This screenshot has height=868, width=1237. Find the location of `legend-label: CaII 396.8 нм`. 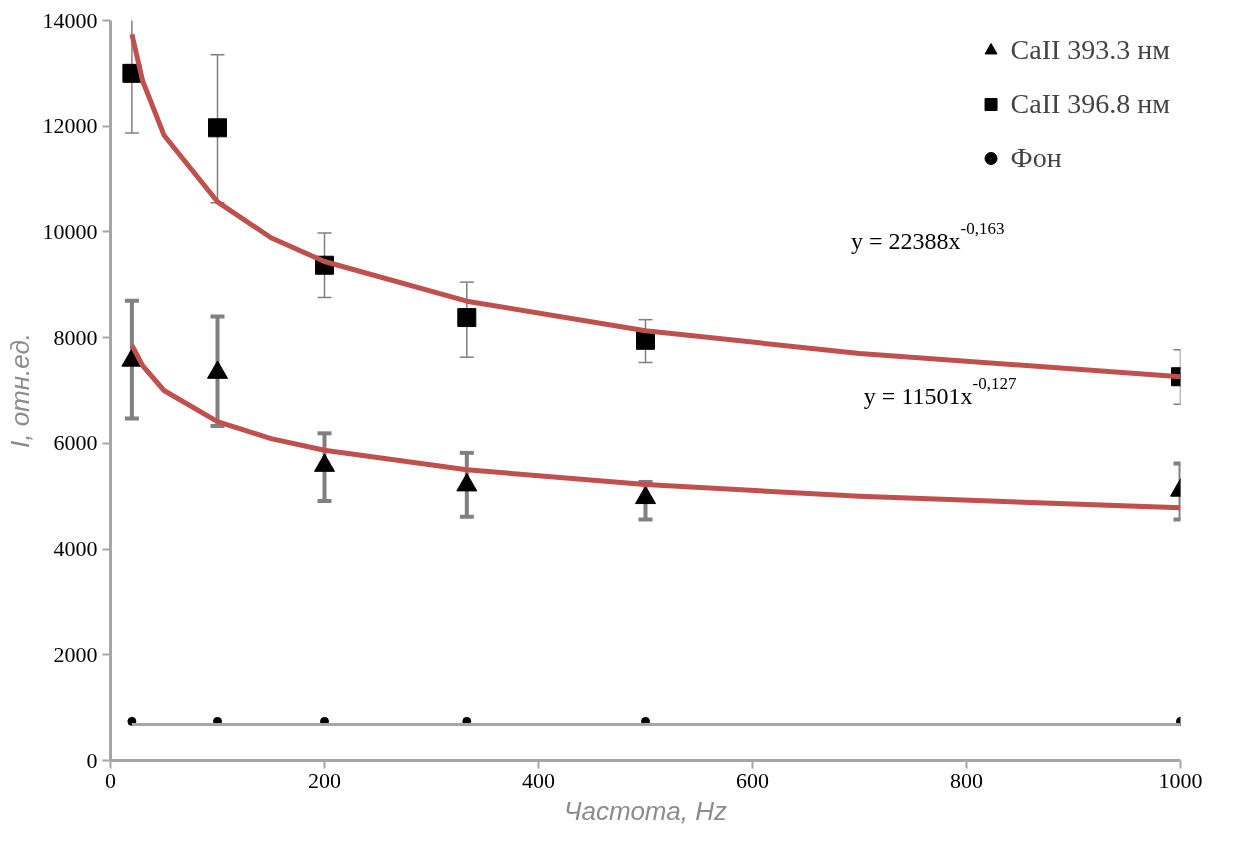

legend-label: CaII 396.8 нм is located at coordinates (1090, 104).